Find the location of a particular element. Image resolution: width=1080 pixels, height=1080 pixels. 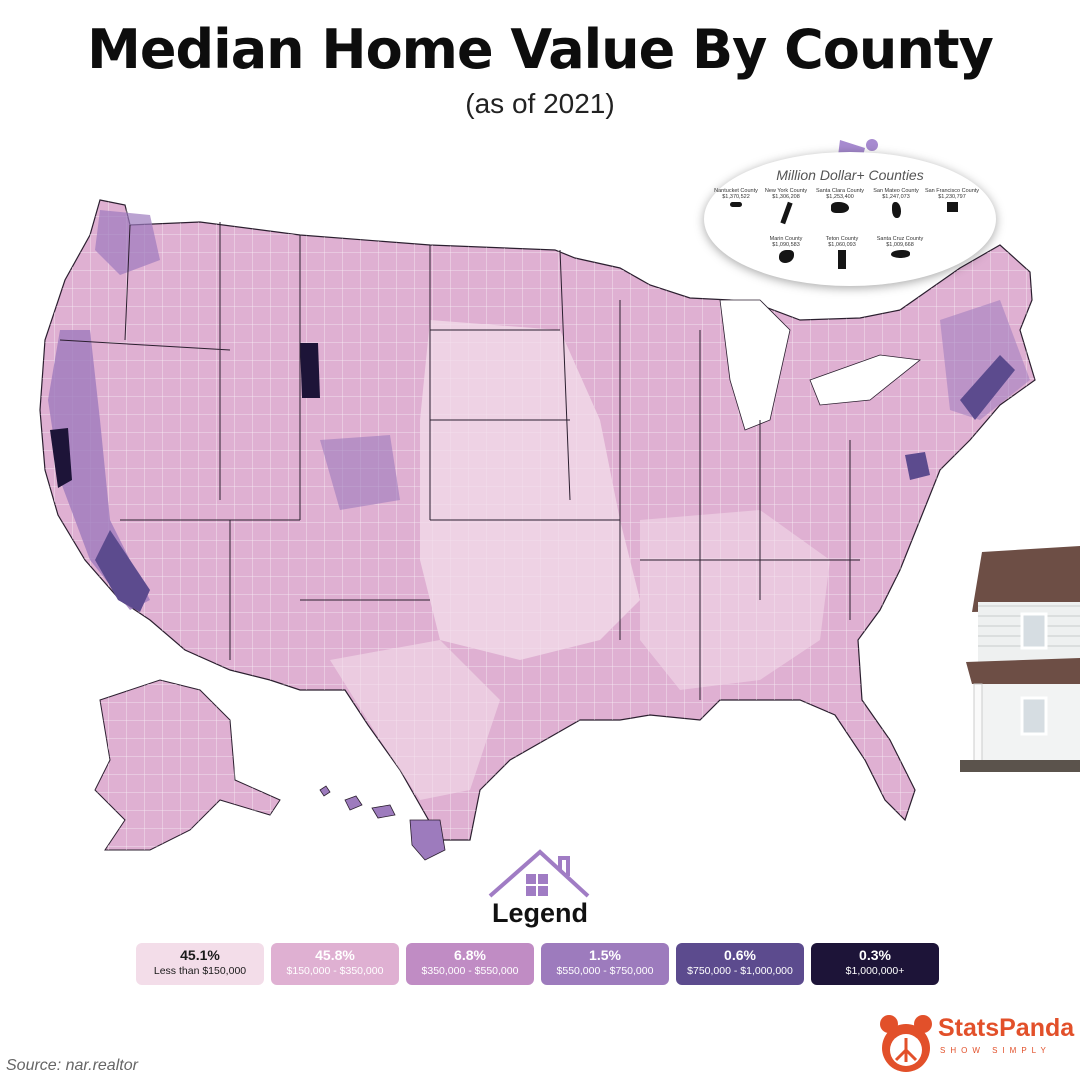

county-san-francisco: San Francisco County $1,230,797 is located at coordinates (952, 200).